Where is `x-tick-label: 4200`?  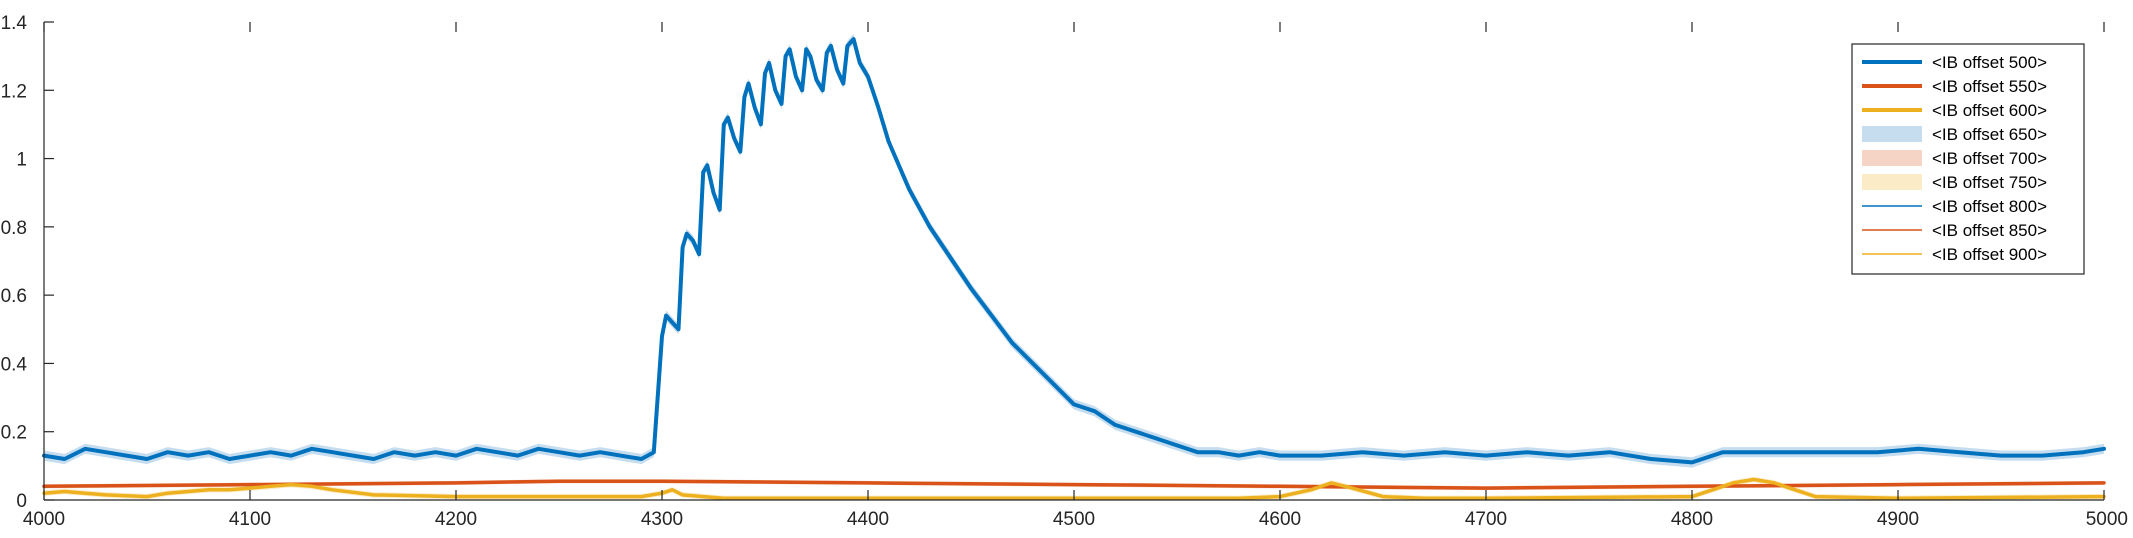 x-tick-label: 4200 is located at coordinates (456, 519).